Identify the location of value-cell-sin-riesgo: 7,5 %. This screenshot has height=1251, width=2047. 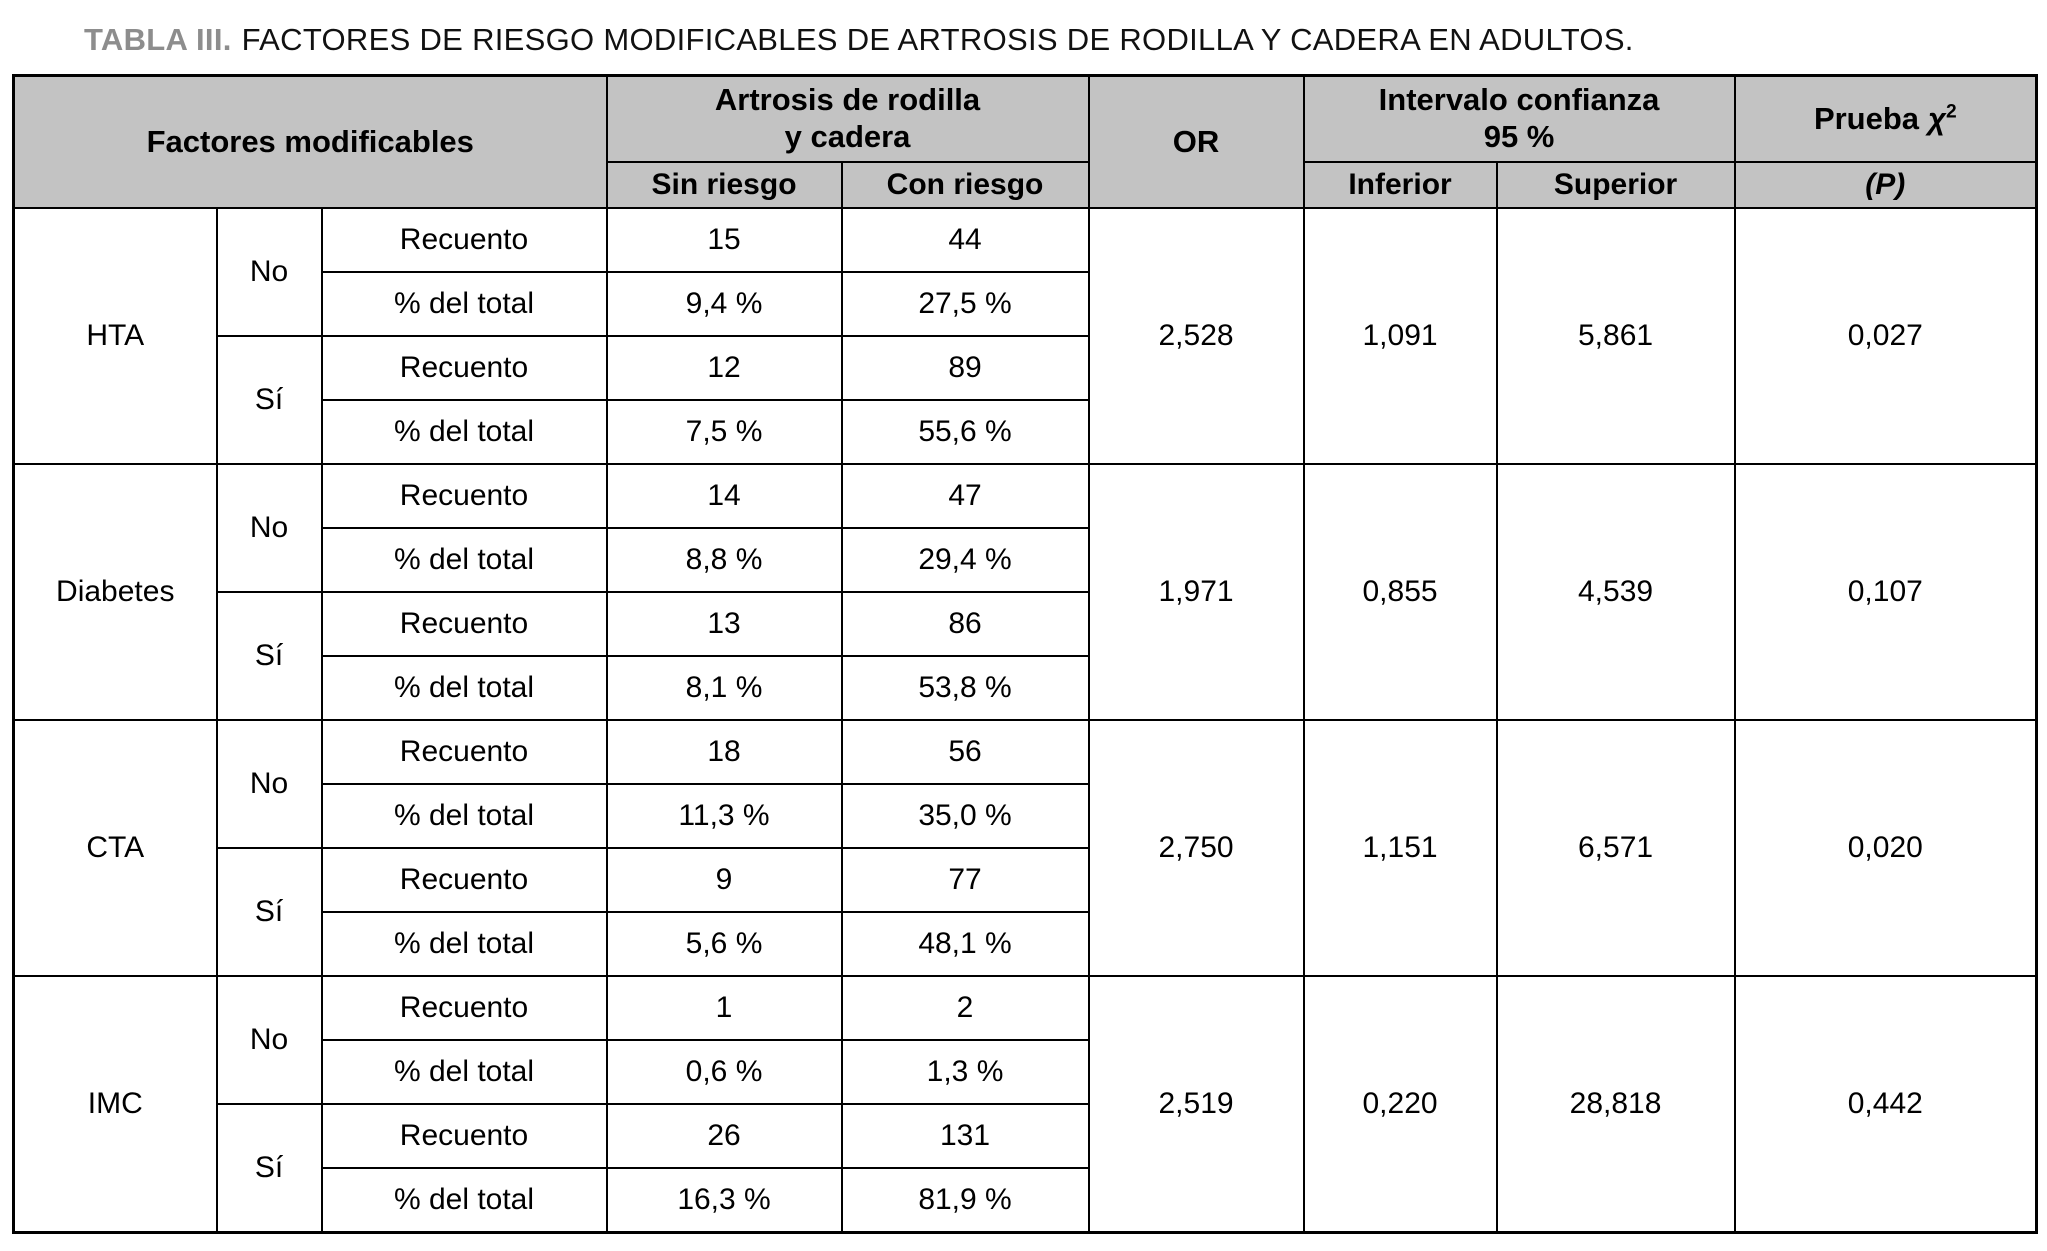
(724, 432).